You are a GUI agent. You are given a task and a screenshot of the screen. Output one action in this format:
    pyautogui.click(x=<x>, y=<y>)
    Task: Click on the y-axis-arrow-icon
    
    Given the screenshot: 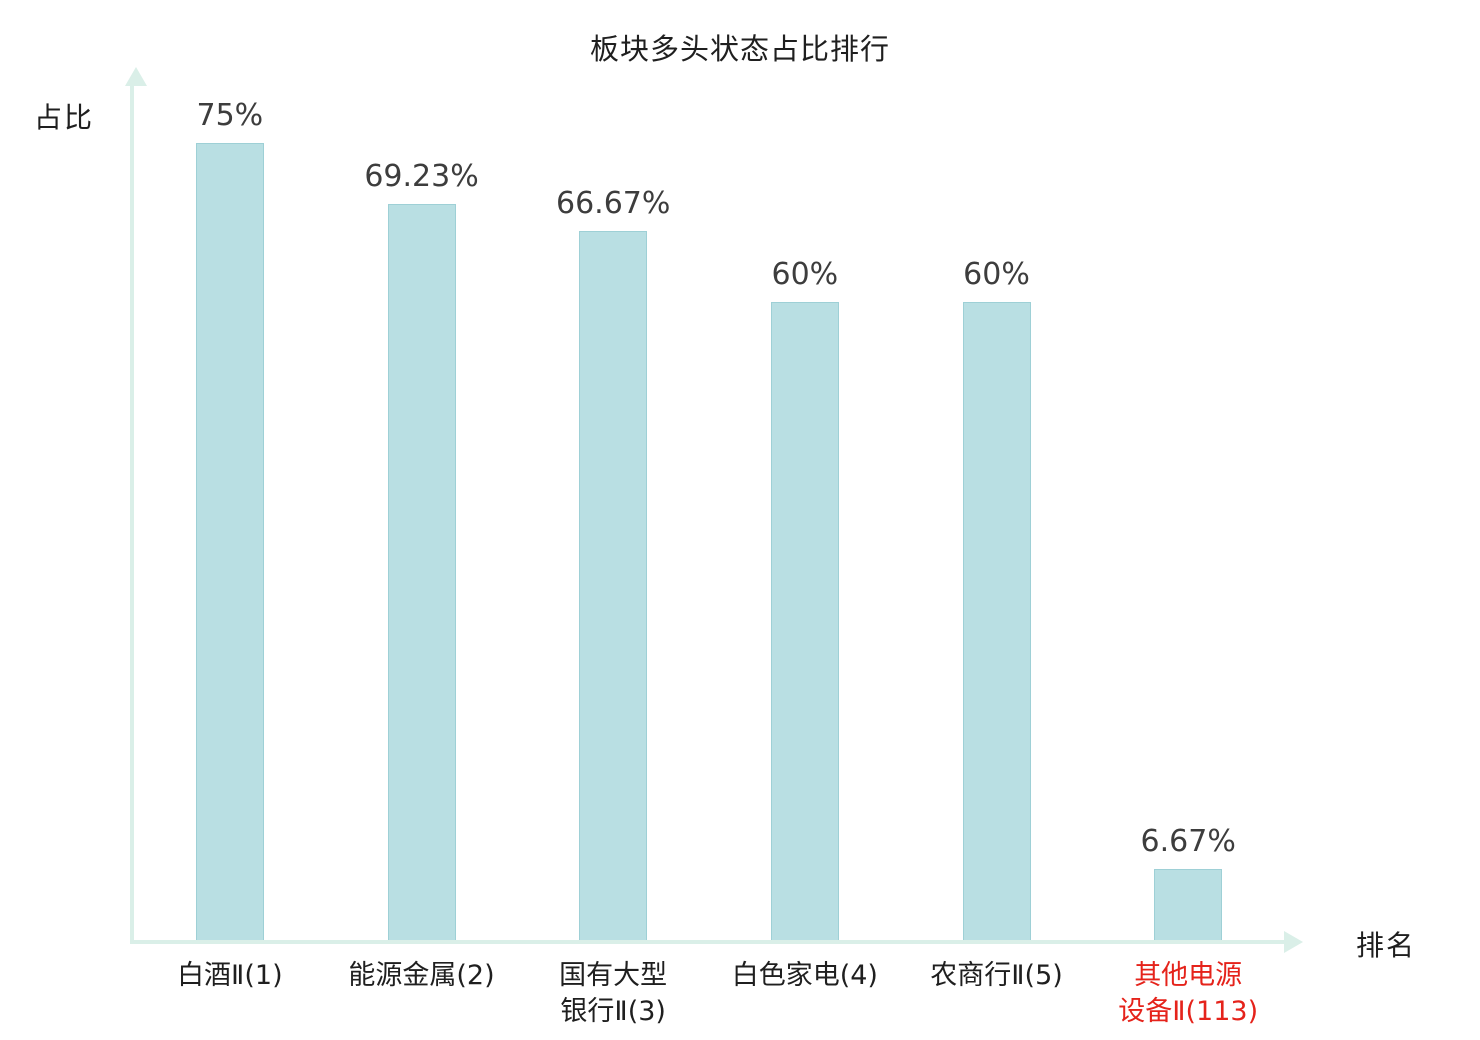 What is the action you would take?
    pyautogui.click(x=136, y=76)
    